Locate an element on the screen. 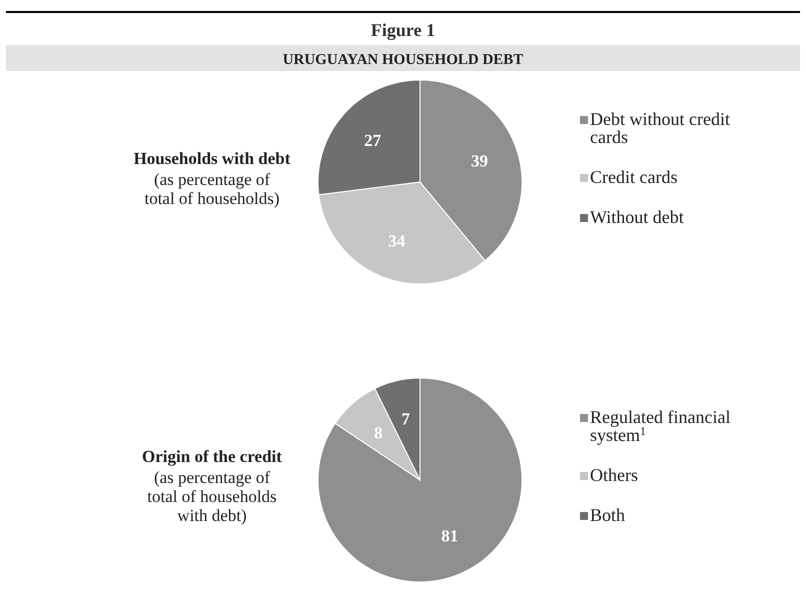 This screenshot has height=589, width=806. data-label: 34 is located at coordinates (397, 241).